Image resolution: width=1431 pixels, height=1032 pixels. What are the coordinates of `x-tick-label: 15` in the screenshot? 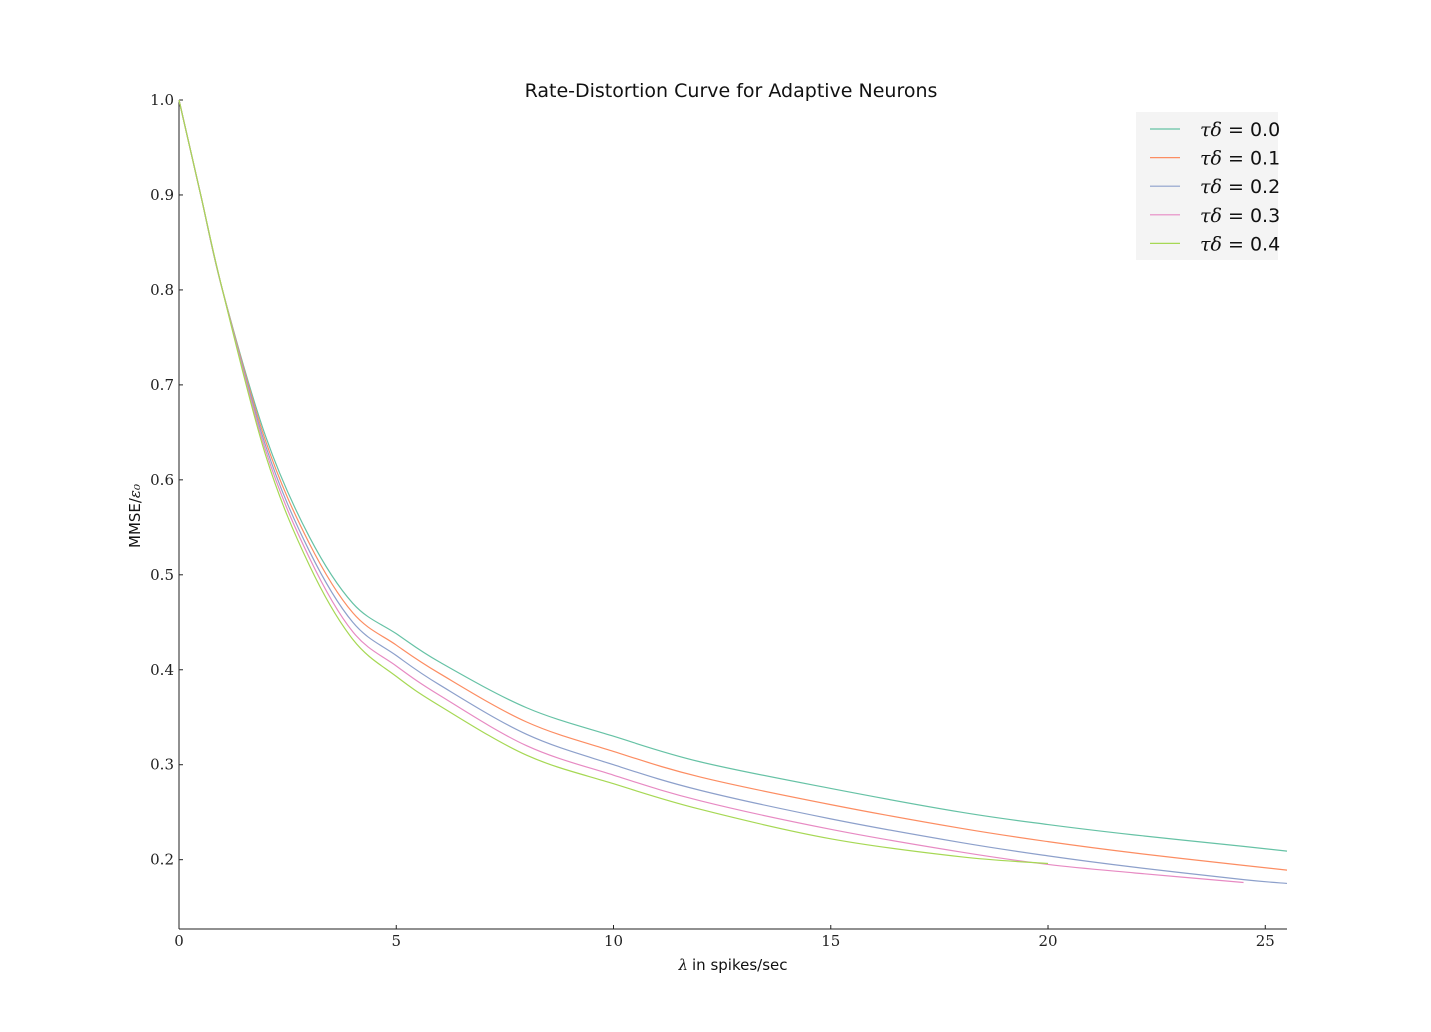 It's located at (830, 941).